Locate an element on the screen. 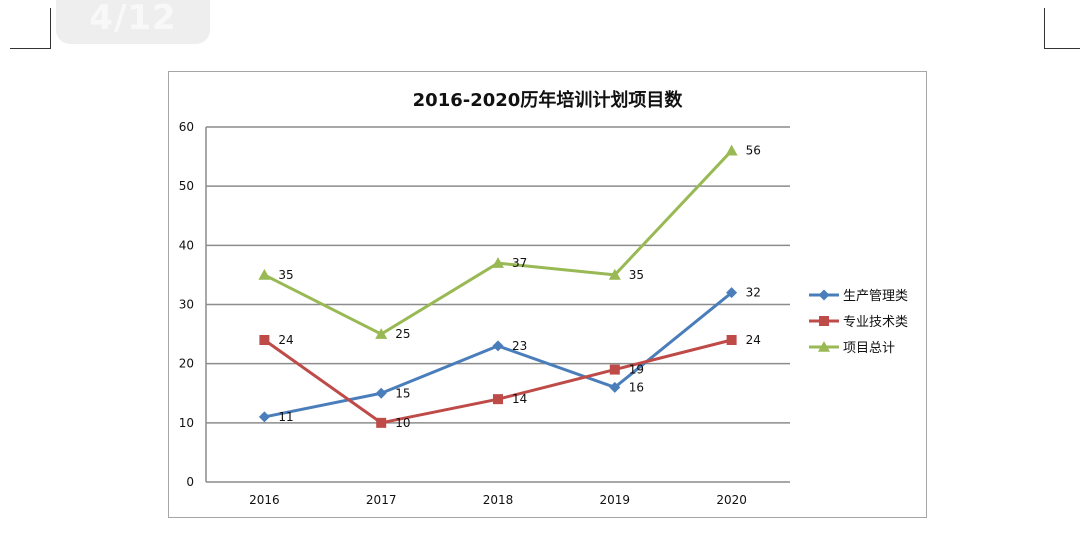  data-label: 25 is located at coordinates (402, 334).